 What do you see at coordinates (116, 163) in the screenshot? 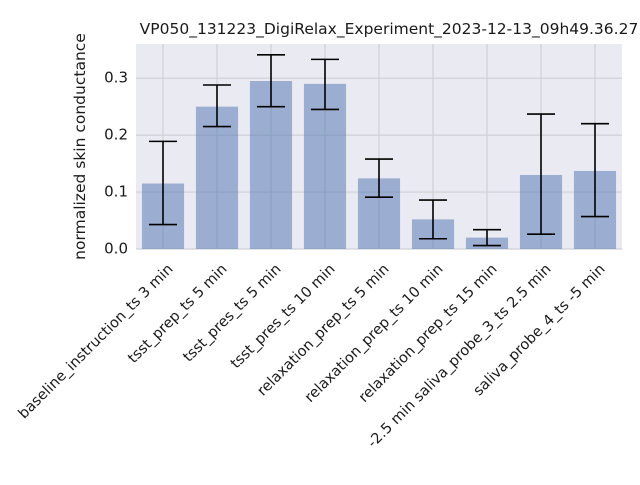
I see `y-axis-ticks: 0.0 0.1 0.2 0.3` at bounding box center [116, 163].